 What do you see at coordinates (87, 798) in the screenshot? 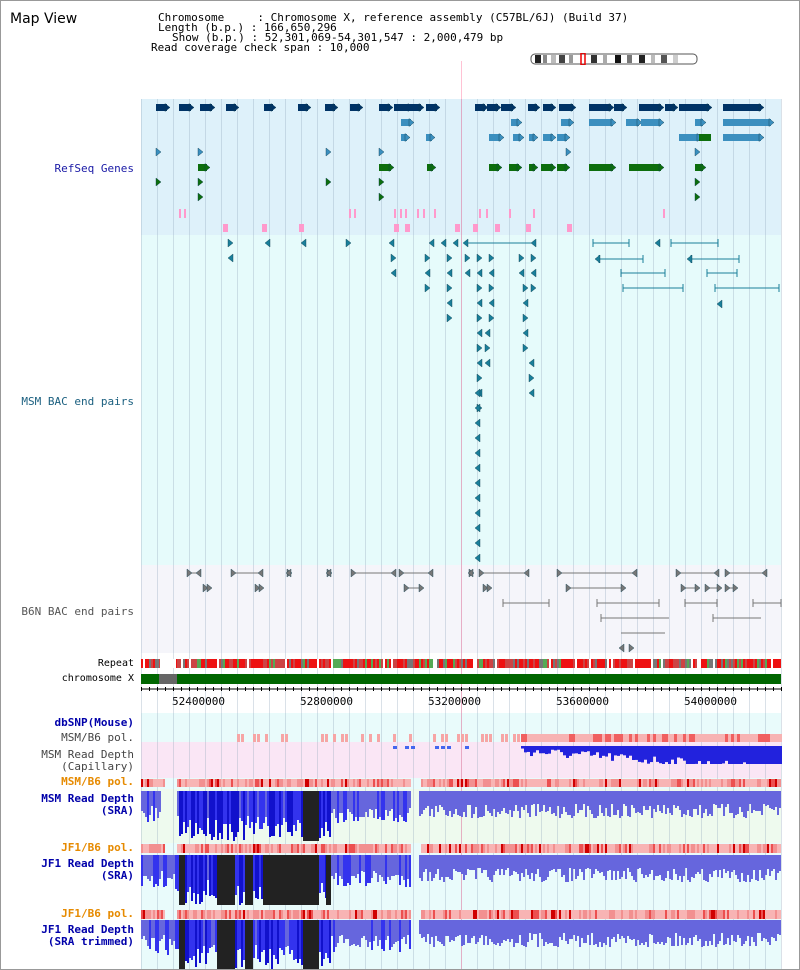
I see `msm-depth-sra-label: MSM Read Depth` at bounding box center [87, 798].